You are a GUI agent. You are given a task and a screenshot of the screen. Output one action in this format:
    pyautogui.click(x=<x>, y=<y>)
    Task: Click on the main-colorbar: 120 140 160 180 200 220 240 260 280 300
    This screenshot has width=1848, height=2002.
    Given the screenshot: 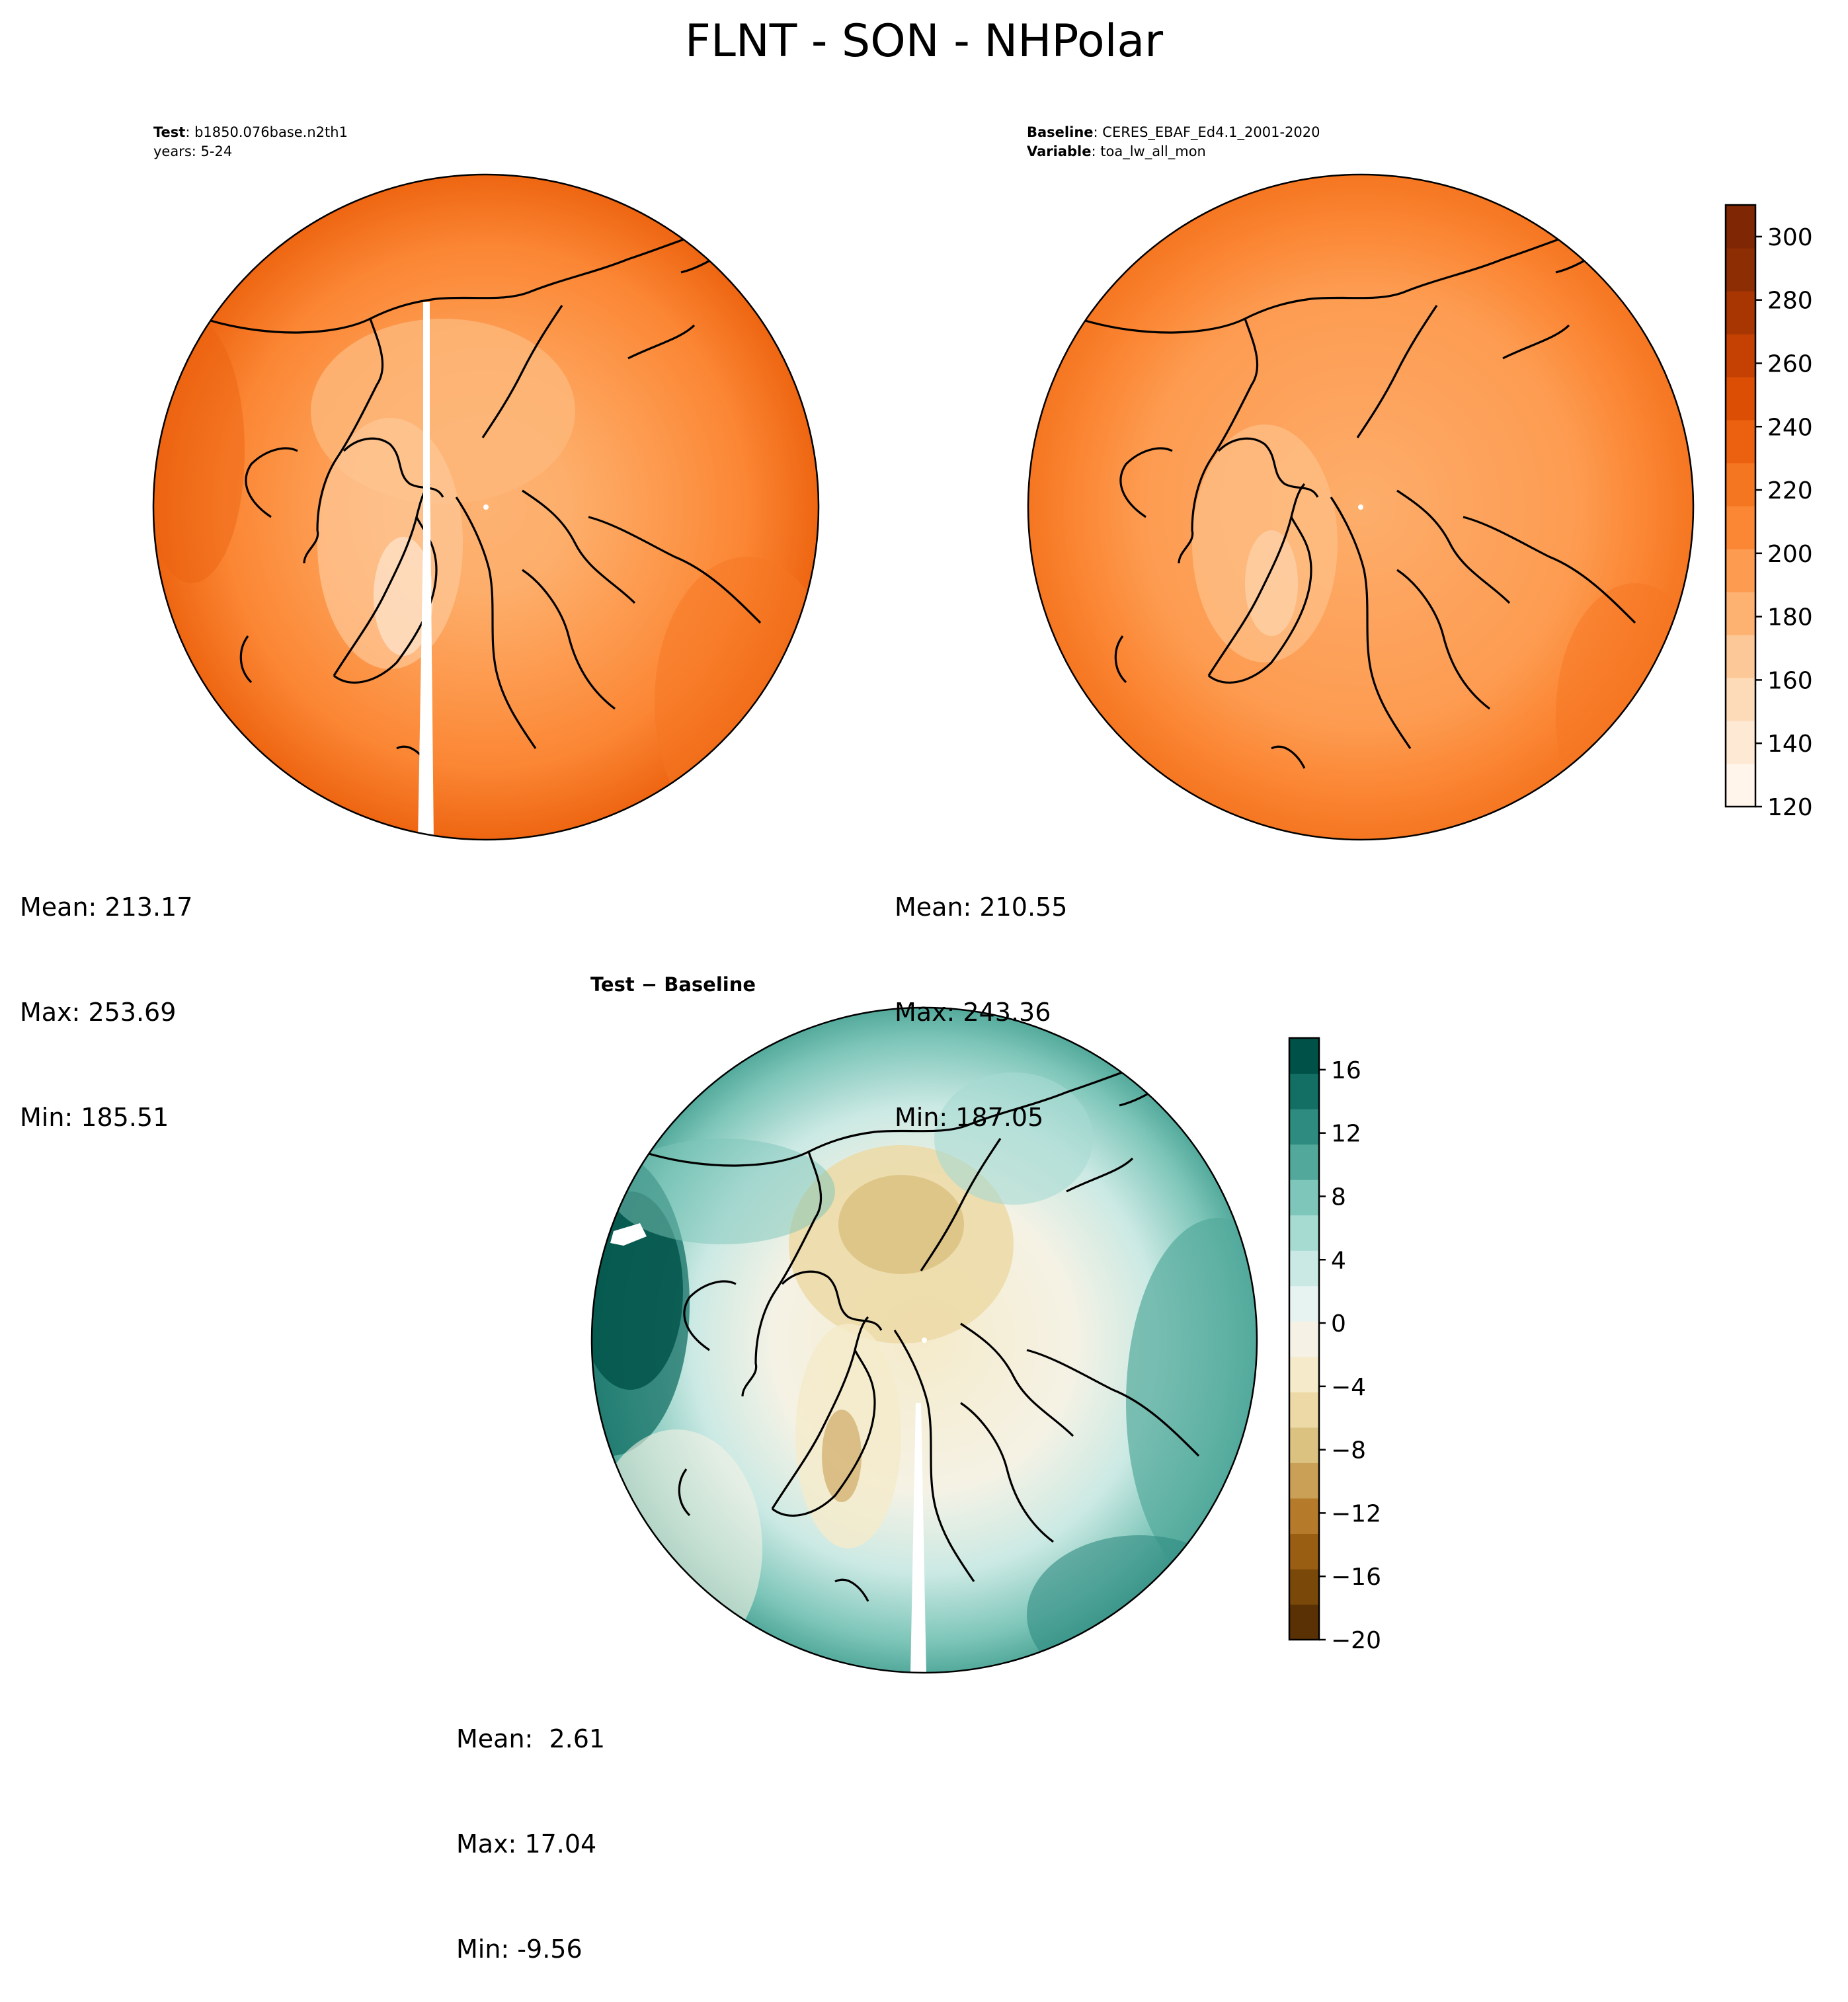 What is the action you would take?
    pyautogui.click(x=1768, y=512)
    